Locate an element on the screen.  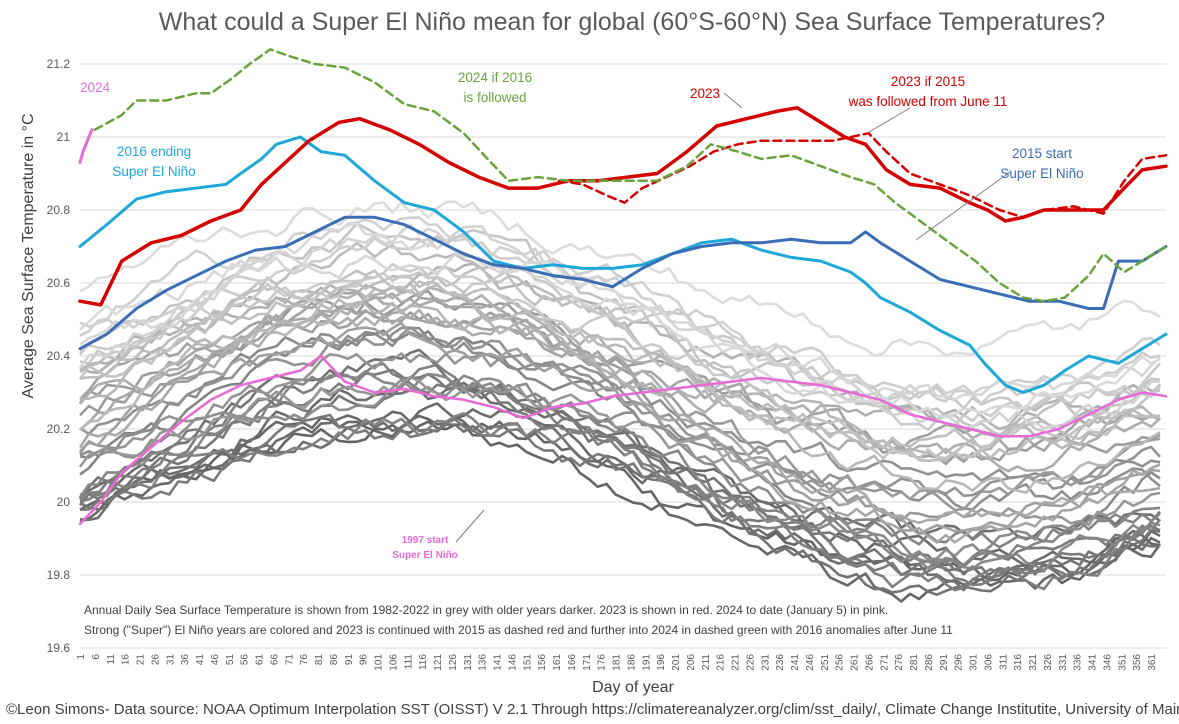
y-tick-label: 20.4 is located at coordinates (59, 356).